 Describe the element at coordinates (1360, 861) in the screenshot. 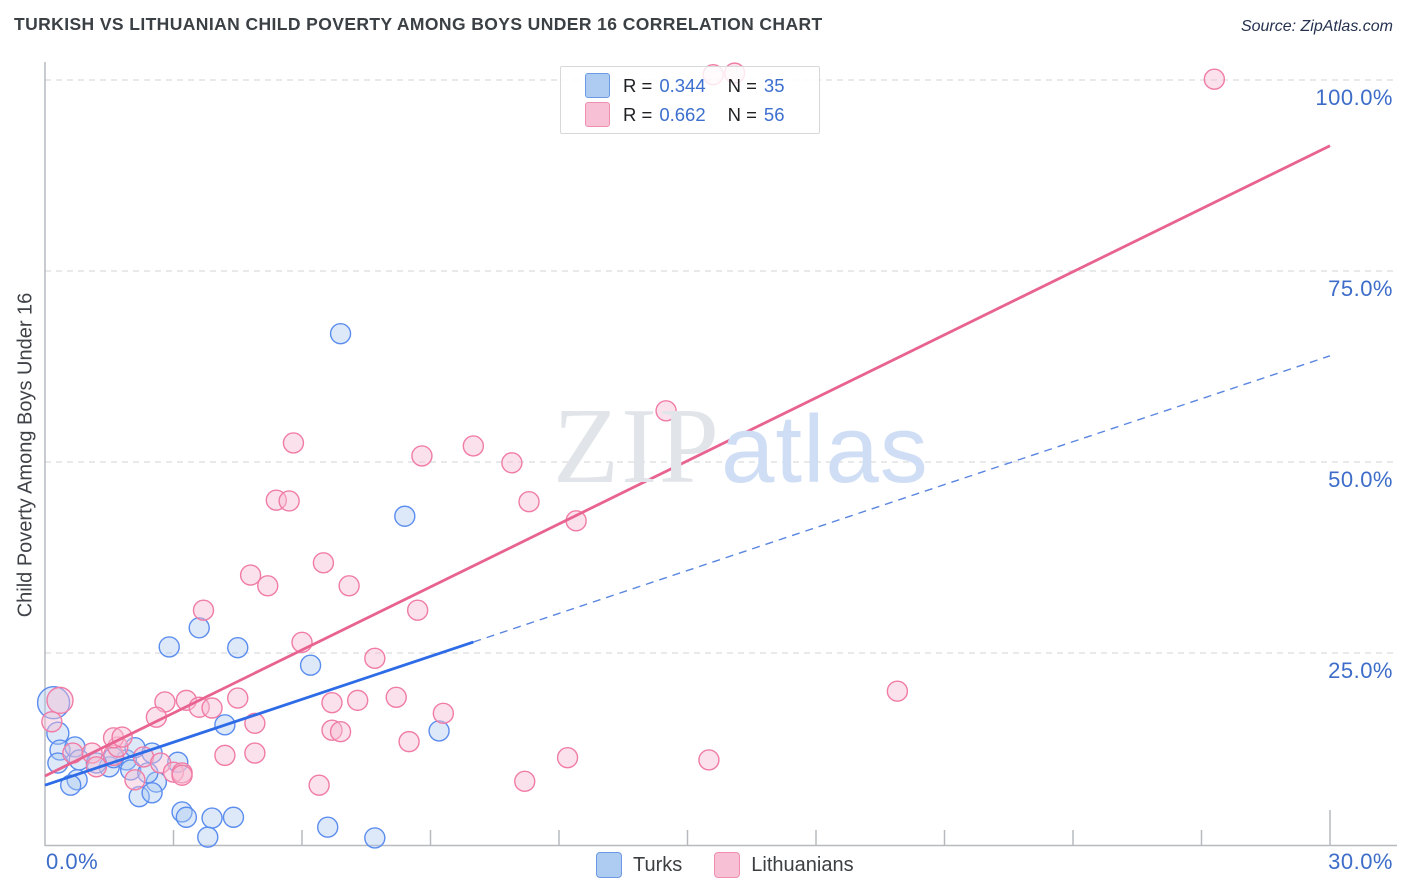

I see `x-tick-label-30: 30.0%` at that location.